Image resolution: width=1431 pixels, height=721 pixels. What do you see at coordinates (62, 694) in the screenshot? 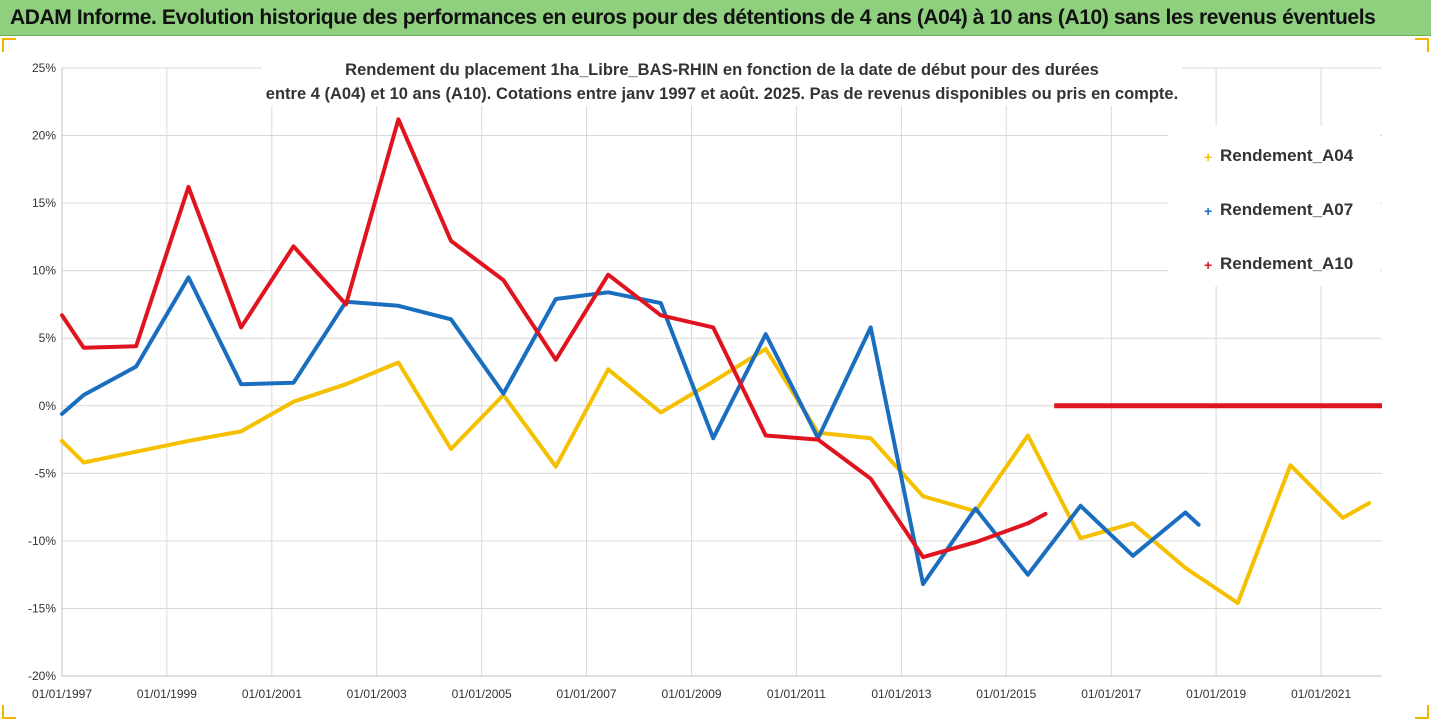
I see `x-tick-label: 01/01/1997` at bounding box center [62, 694].